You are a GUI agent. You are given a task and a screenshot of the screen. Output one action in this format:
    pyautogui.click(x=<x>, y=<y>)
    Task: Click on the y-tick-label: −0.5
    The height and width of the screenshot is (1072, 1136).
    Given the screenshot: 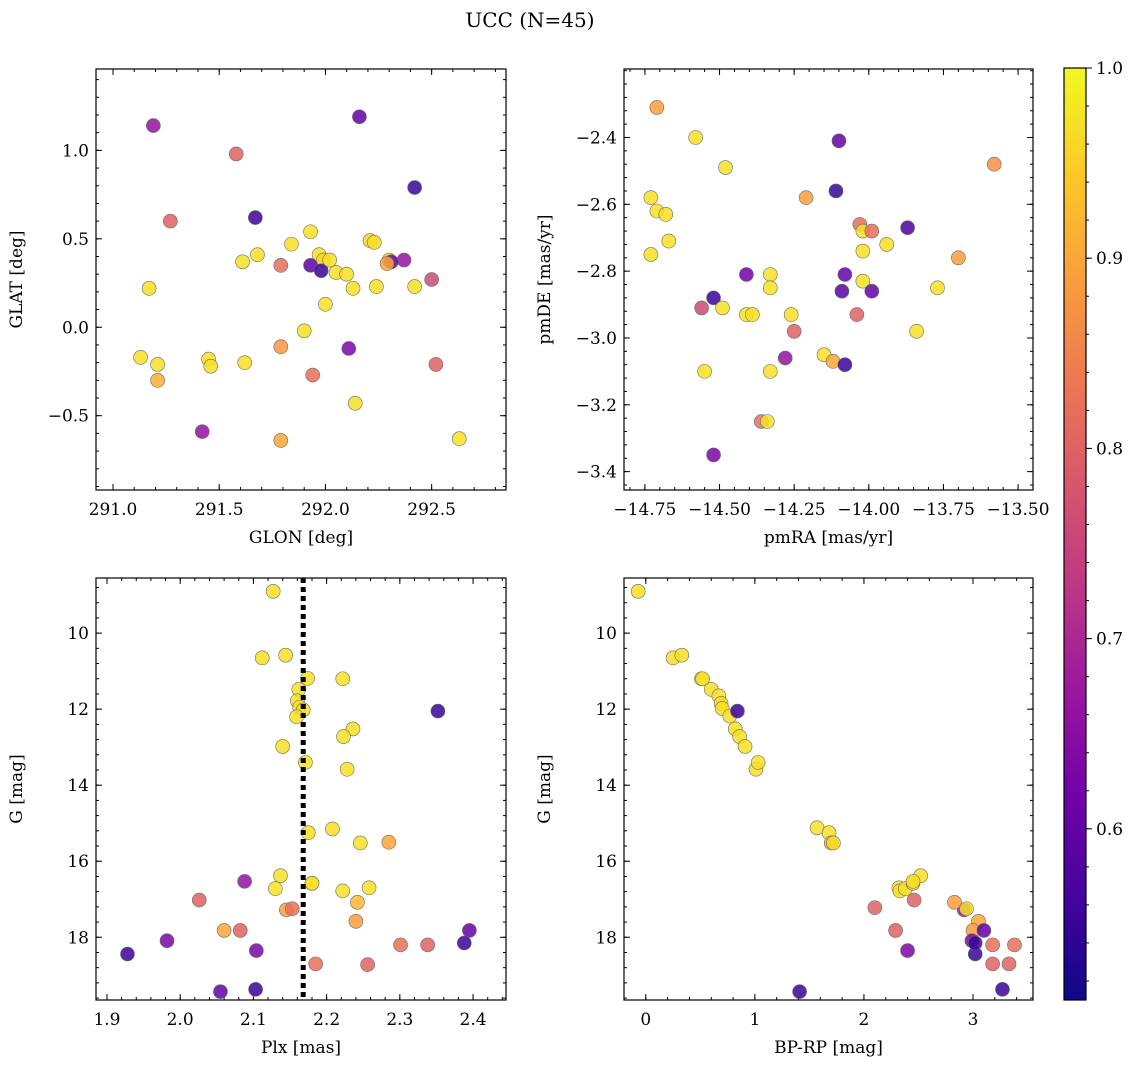 What is the action you would take?
    pyautogui.click(x=68, y=417)
    